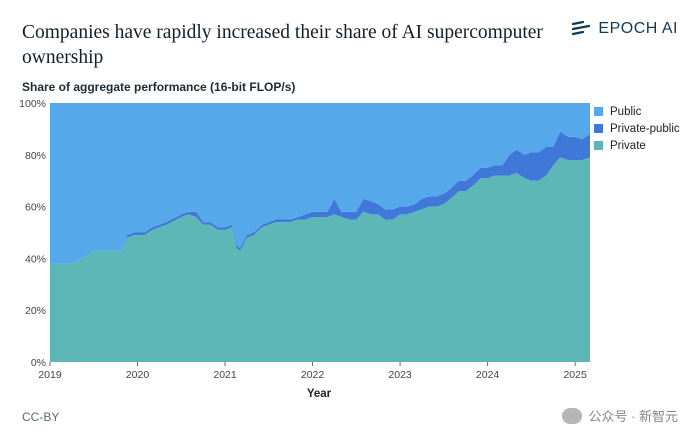  Describe the element at coordinates (319, 394) in the screenshot. I see `x-axis-title: Year` at that location.